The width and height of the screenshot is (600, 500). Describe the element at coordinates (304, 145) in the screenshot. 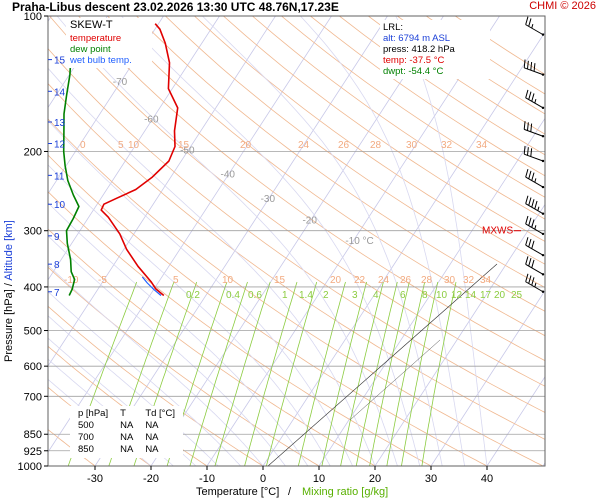

I see `moist-adiabat-label: 24` at that location.